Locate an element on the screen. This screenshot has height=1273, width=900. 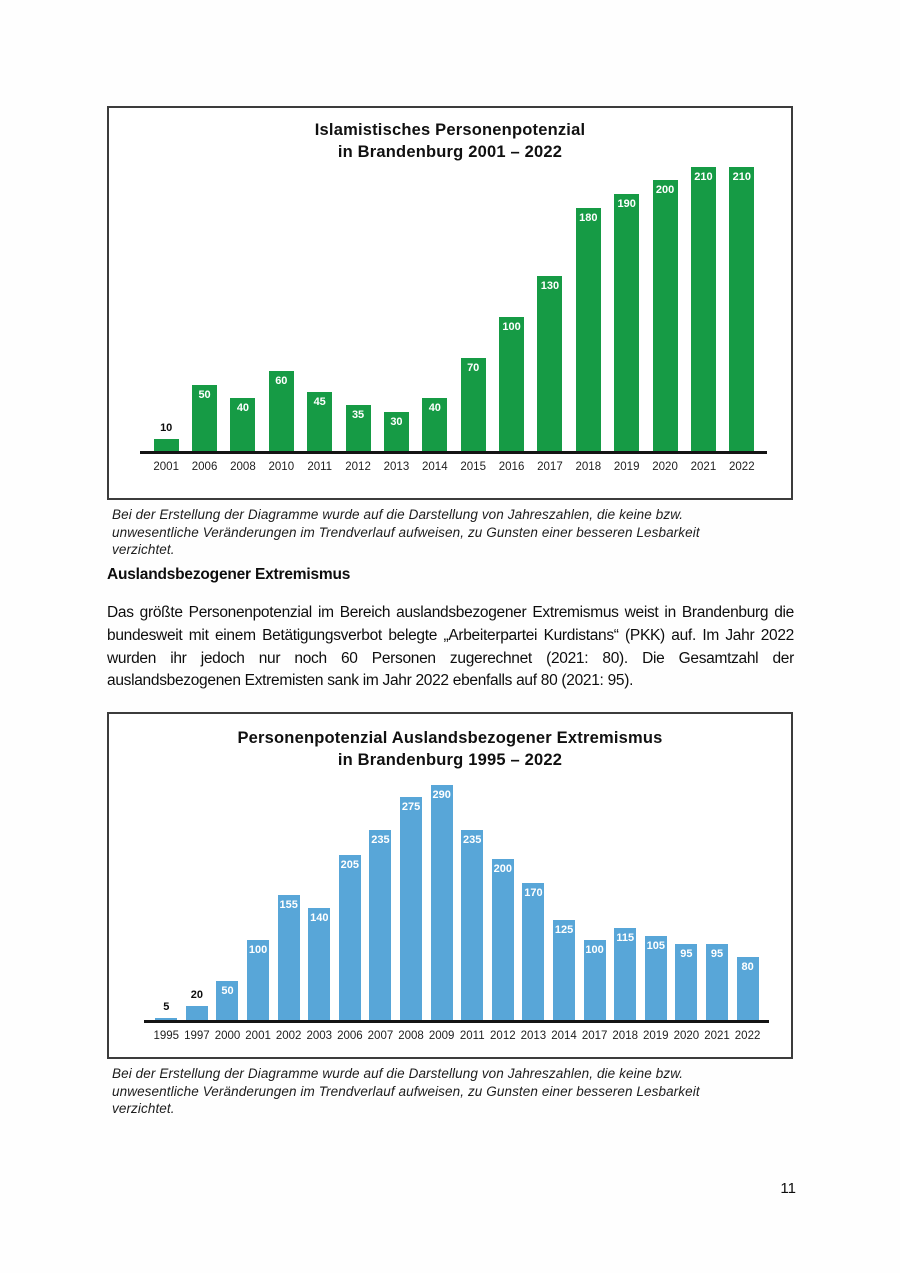
bar-2006: 50 is located at coordinates (205, 419).